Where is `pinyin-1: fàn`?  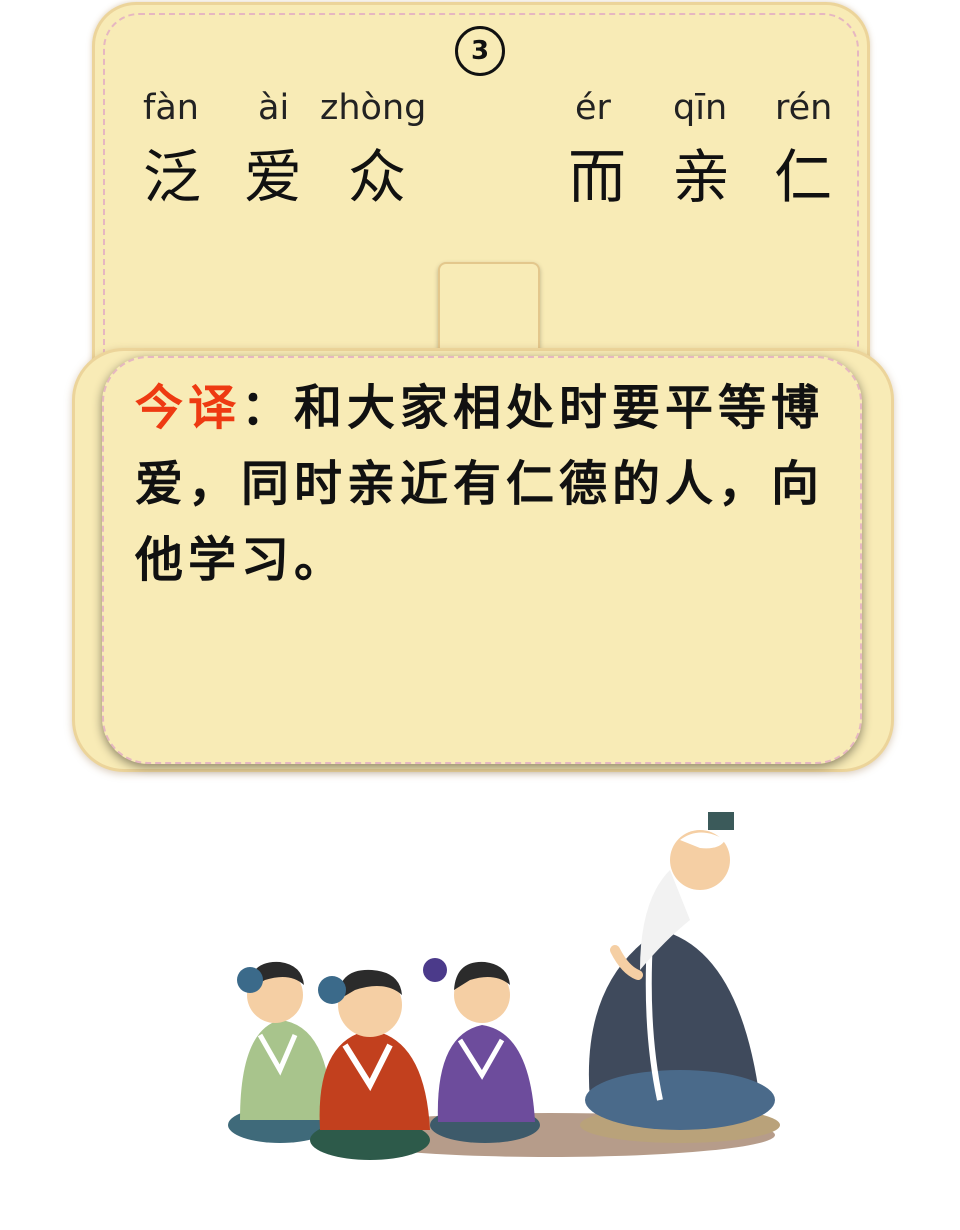 pinyin-1: fàn is located at coordinates (171, 108).